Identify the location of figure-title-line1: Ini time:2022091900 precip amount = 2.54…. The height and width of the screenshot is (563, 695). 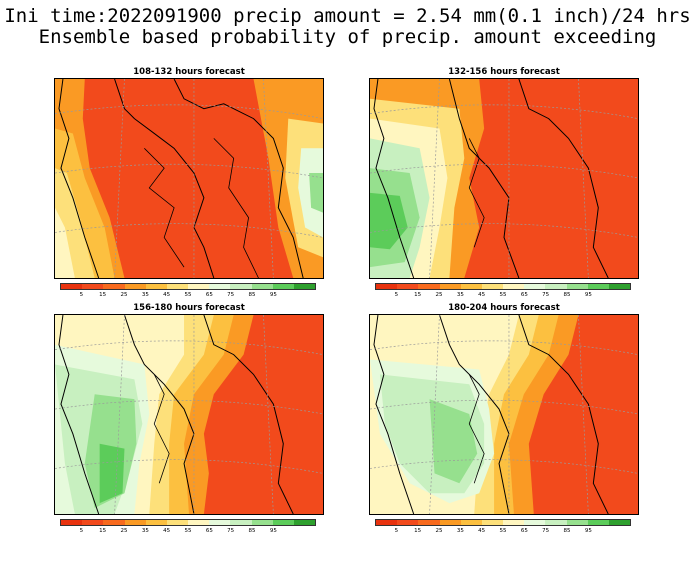
(347, 16).